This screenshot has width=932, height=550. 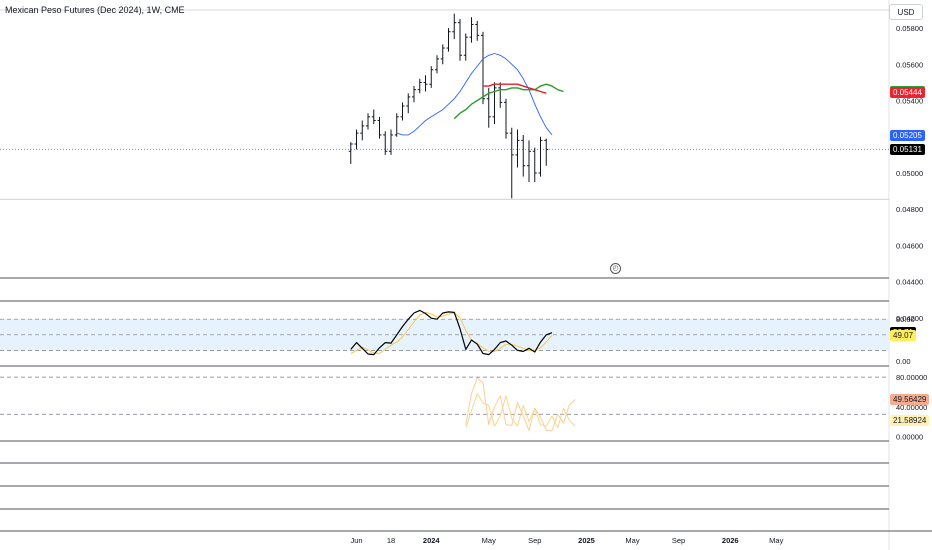 I want to click on clock-icon: ◴, so click(x=615, y=268).